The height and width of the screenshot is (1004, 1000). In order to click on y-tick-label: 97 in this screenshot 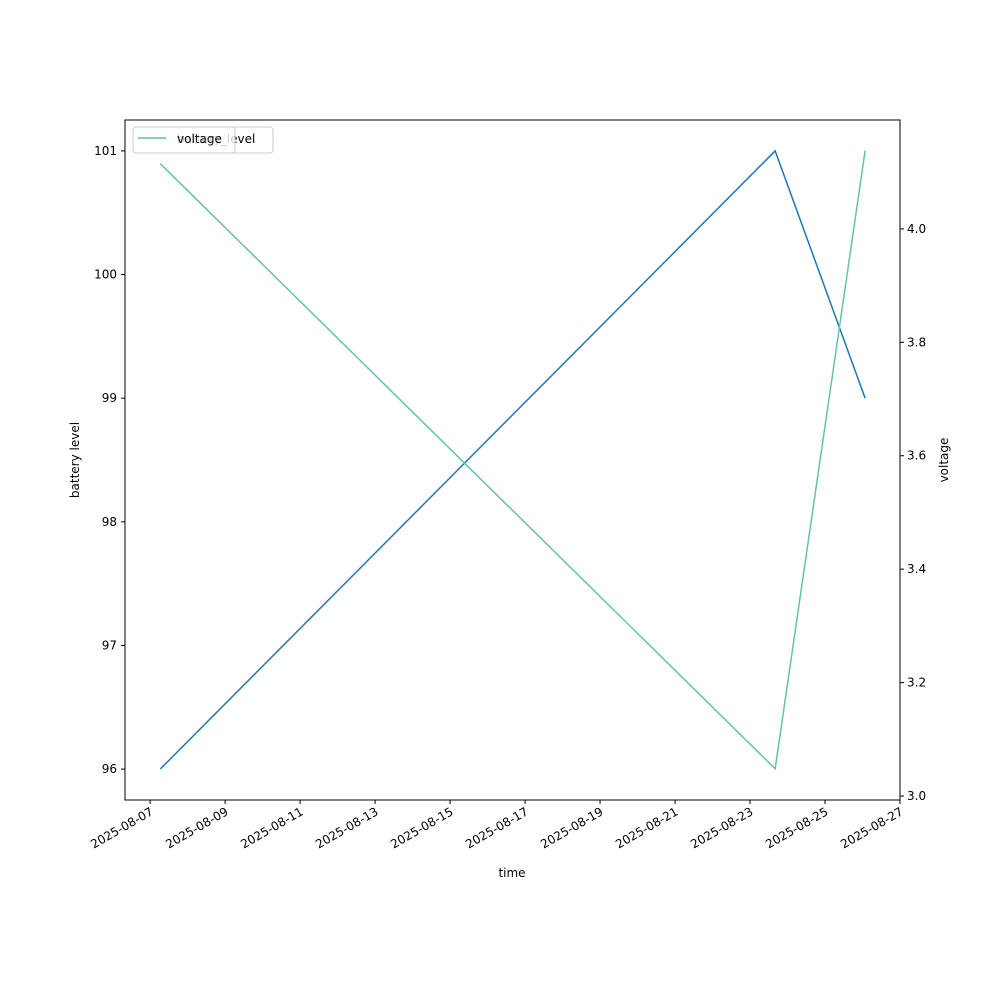, I will do `click(109, 645)`.